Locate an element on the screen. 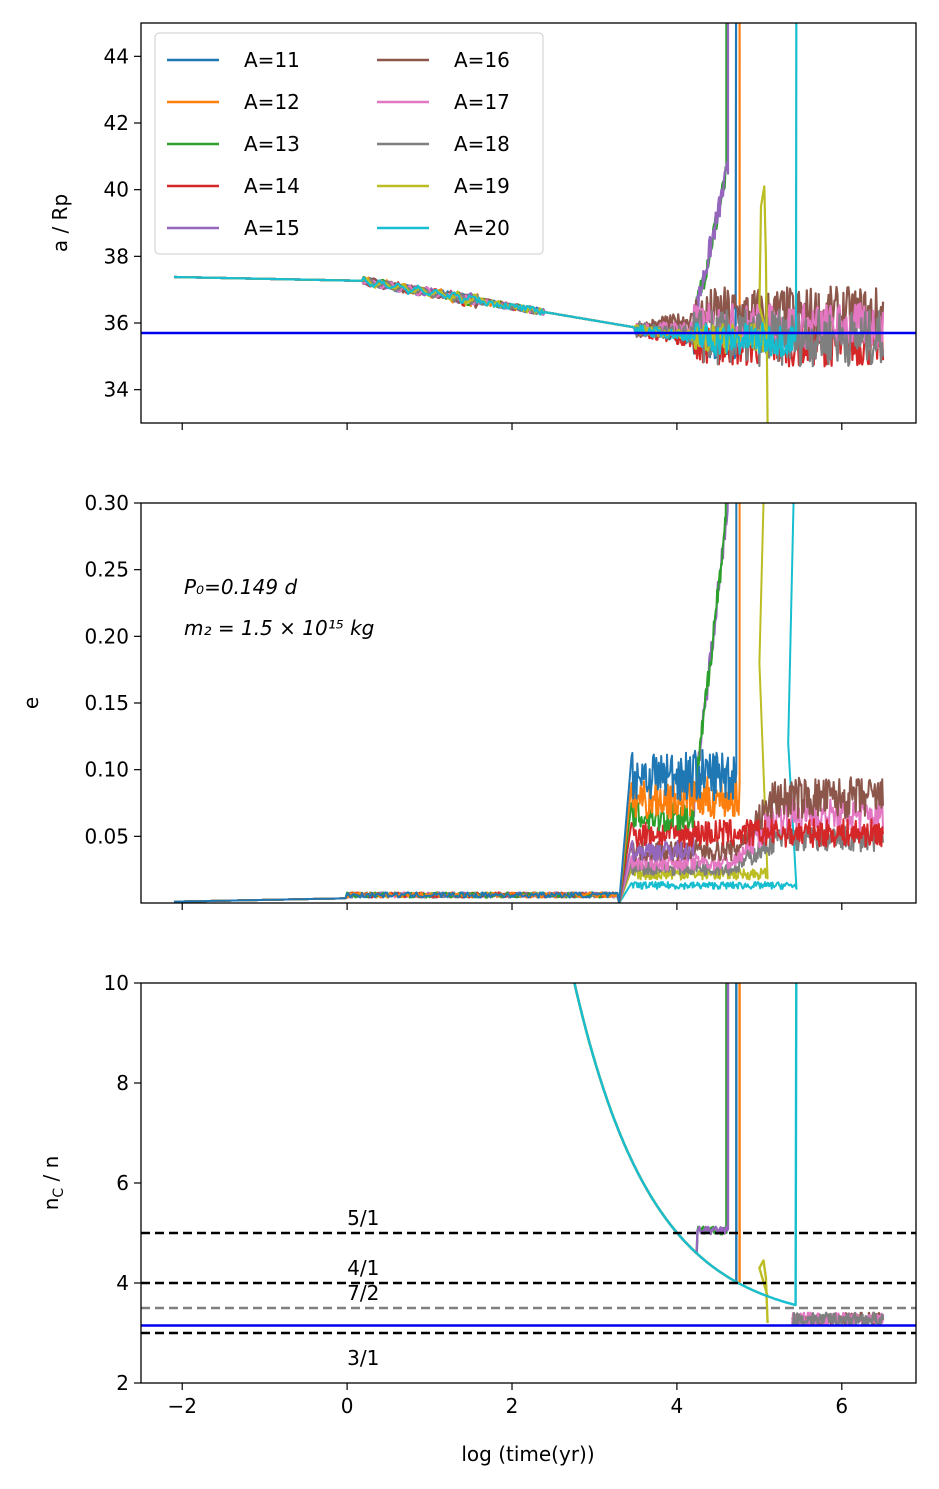 Image resolution: width=939 pixels, height=1489 pixels. legend-label: A=12 is located at coordinates (272, 102).